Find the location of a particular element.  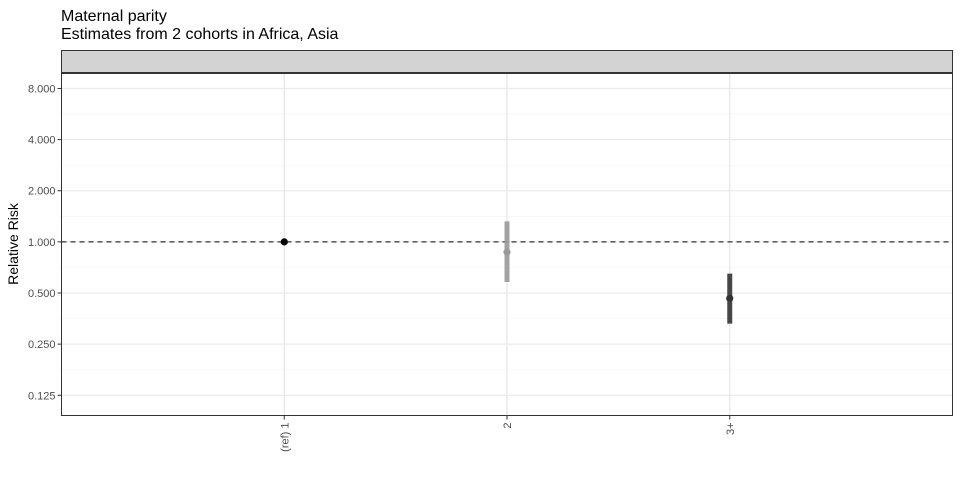

x-tick-label: 3+ is located at coordinates (731, 429).